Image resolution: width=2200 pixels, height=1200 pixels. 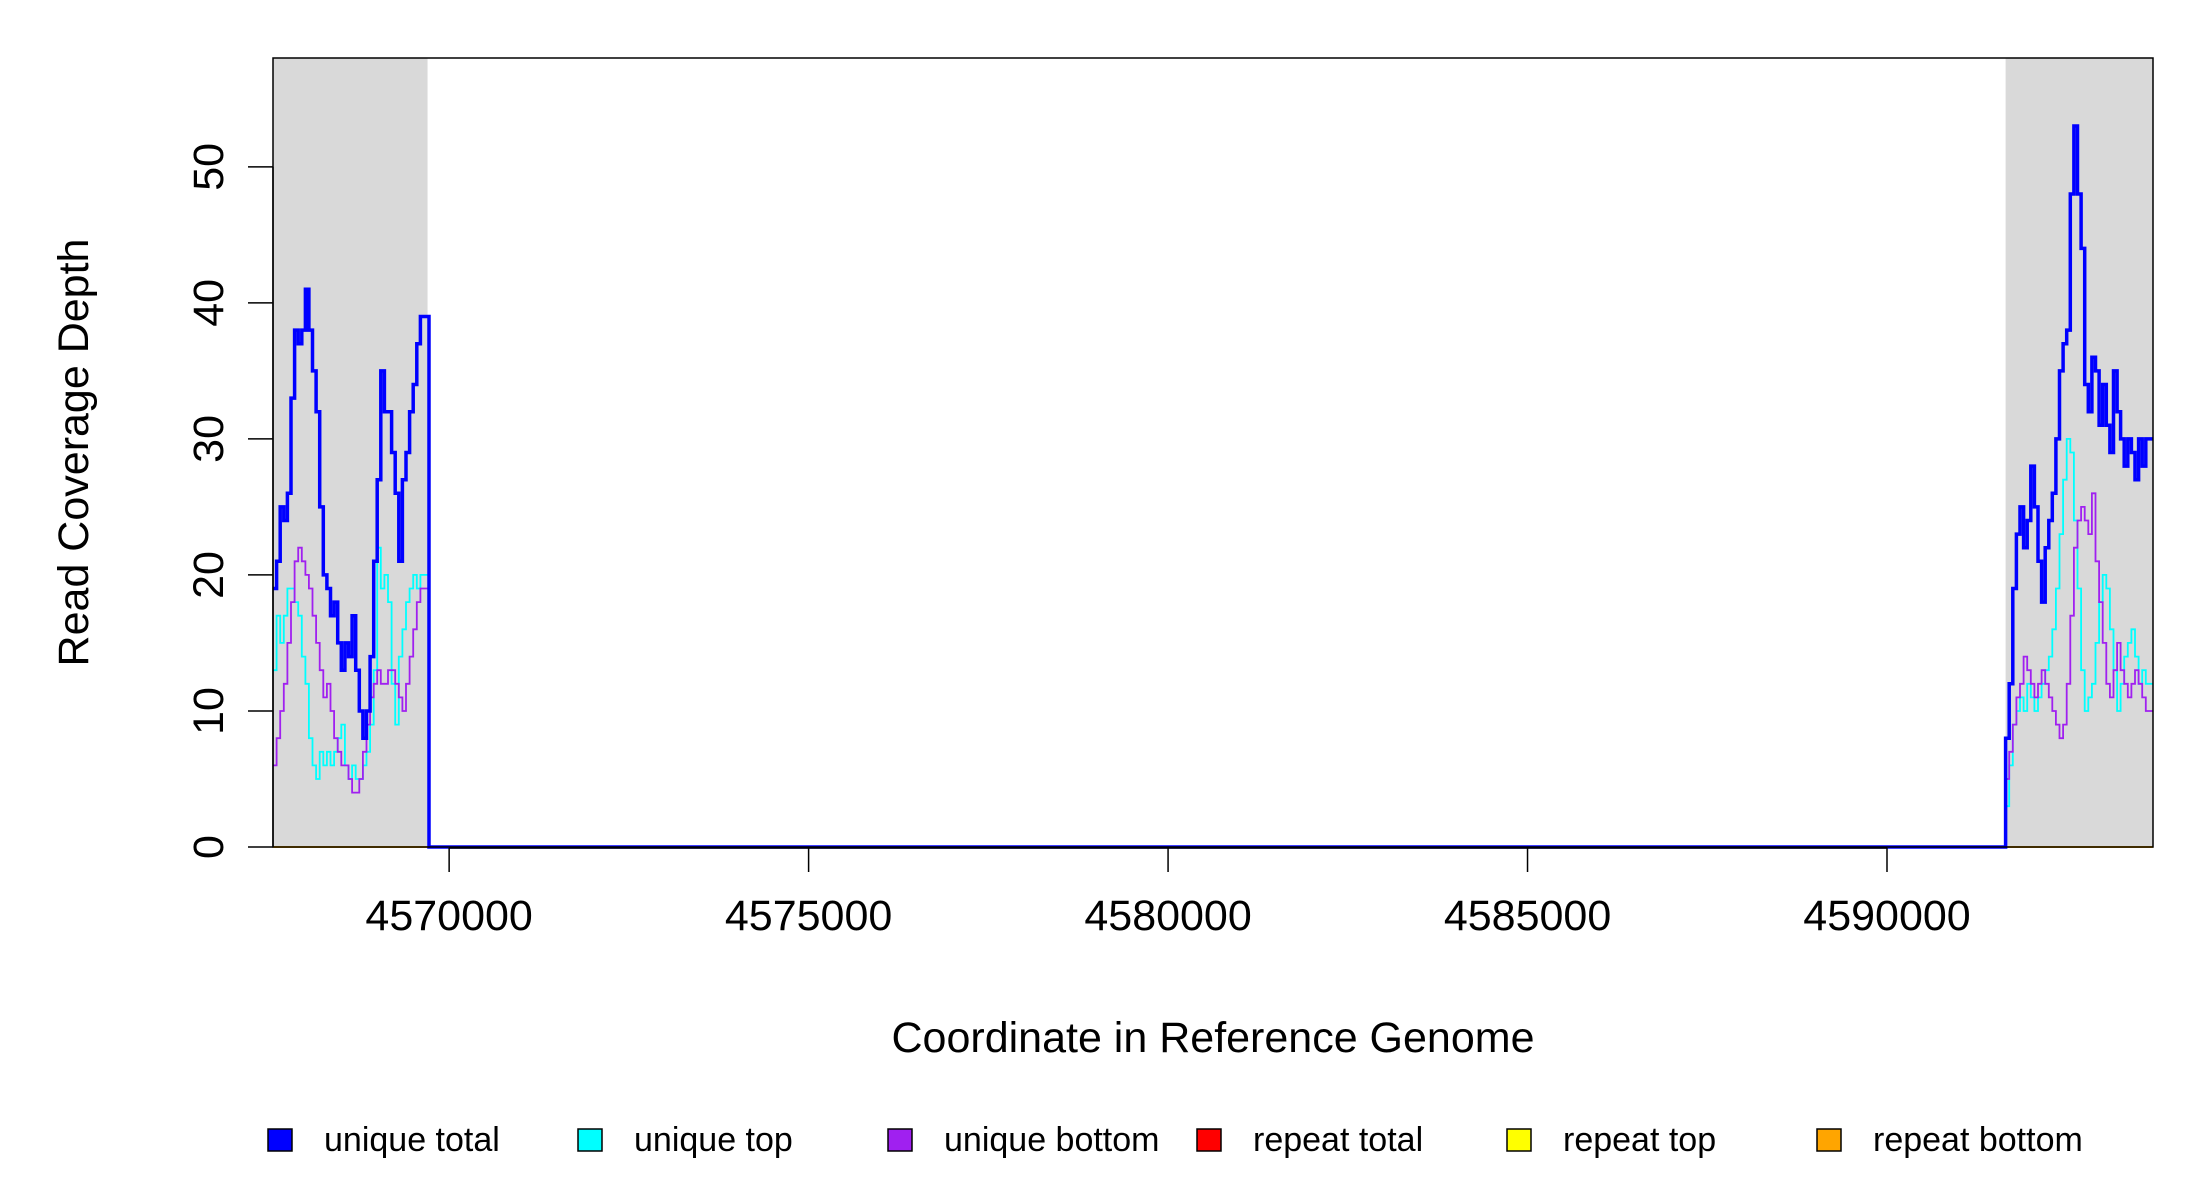 I want to click on y-axis-label: Read Coverage Depth, so click(x=74, y=453).